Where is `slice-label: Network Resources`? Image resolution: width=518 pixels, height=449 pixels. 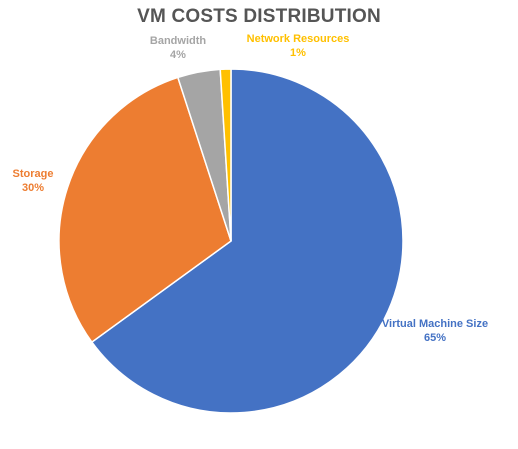
slice-label: Network Resources is located at coordinates (298, 39).